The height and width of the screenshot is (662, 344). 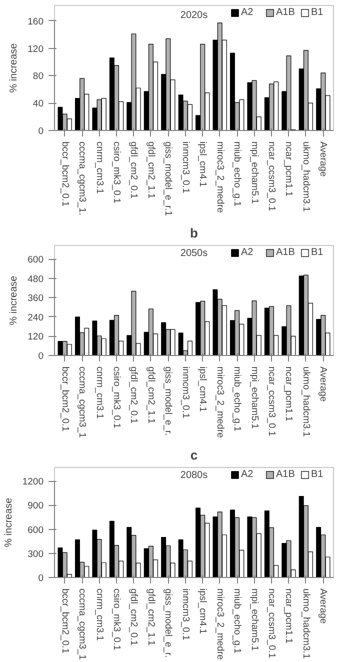 What do you see at coordinates (36, 554) in the screenshot?
I see `y-tick-label: 300` at bounding box center [36, 554].